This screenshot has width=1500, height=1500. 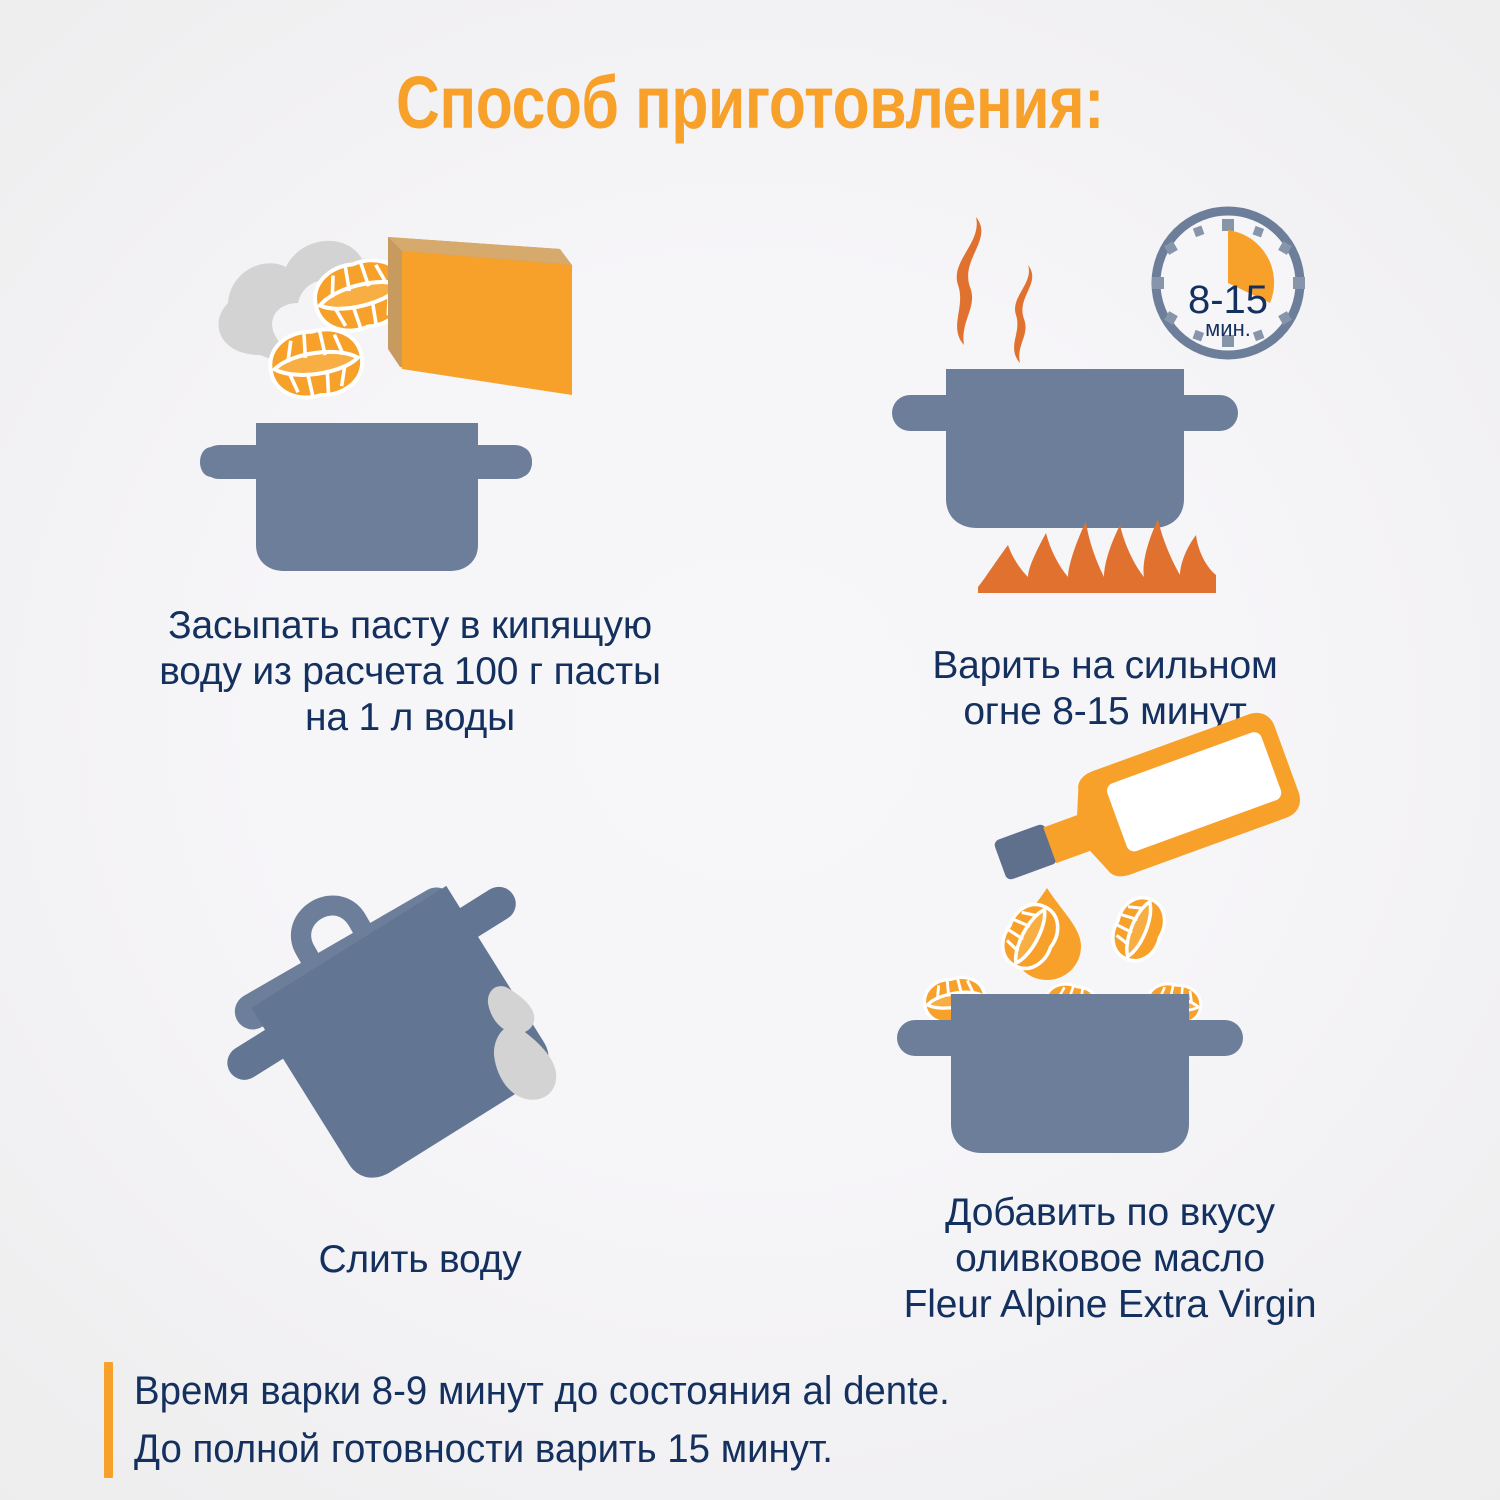 I want to click on oil-bottle-icon, so click(x=1147, y=796).